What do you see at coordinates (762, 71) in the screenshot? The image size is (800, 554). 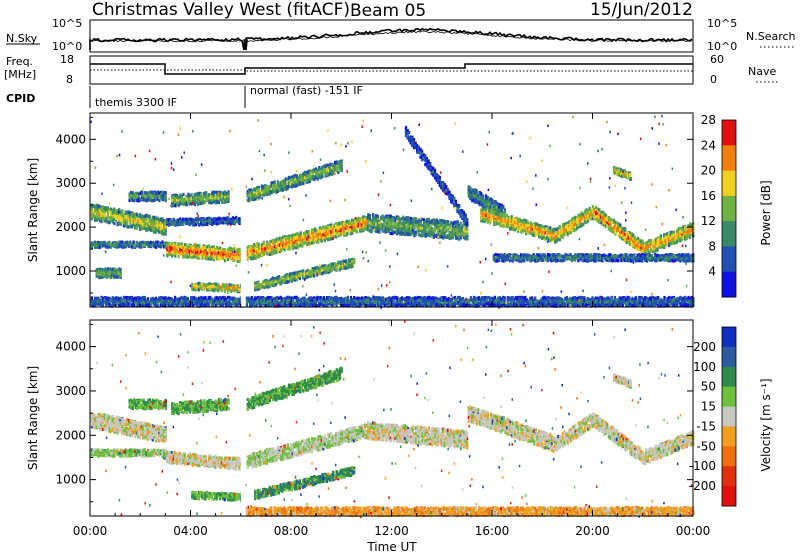 I see `nave-label: Nave` at bounding box center [762, 71].